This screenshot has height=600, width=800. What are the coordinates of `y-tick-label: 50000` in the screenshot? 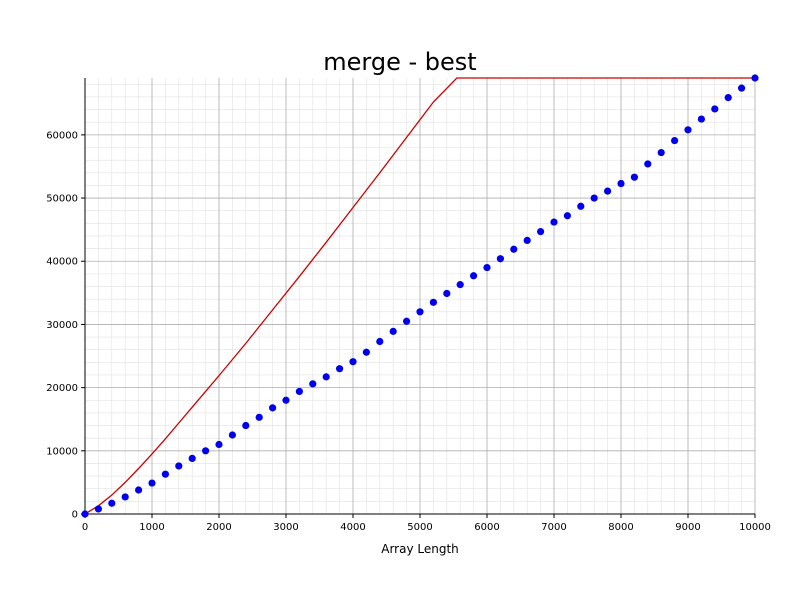 It's located at (62, 199).